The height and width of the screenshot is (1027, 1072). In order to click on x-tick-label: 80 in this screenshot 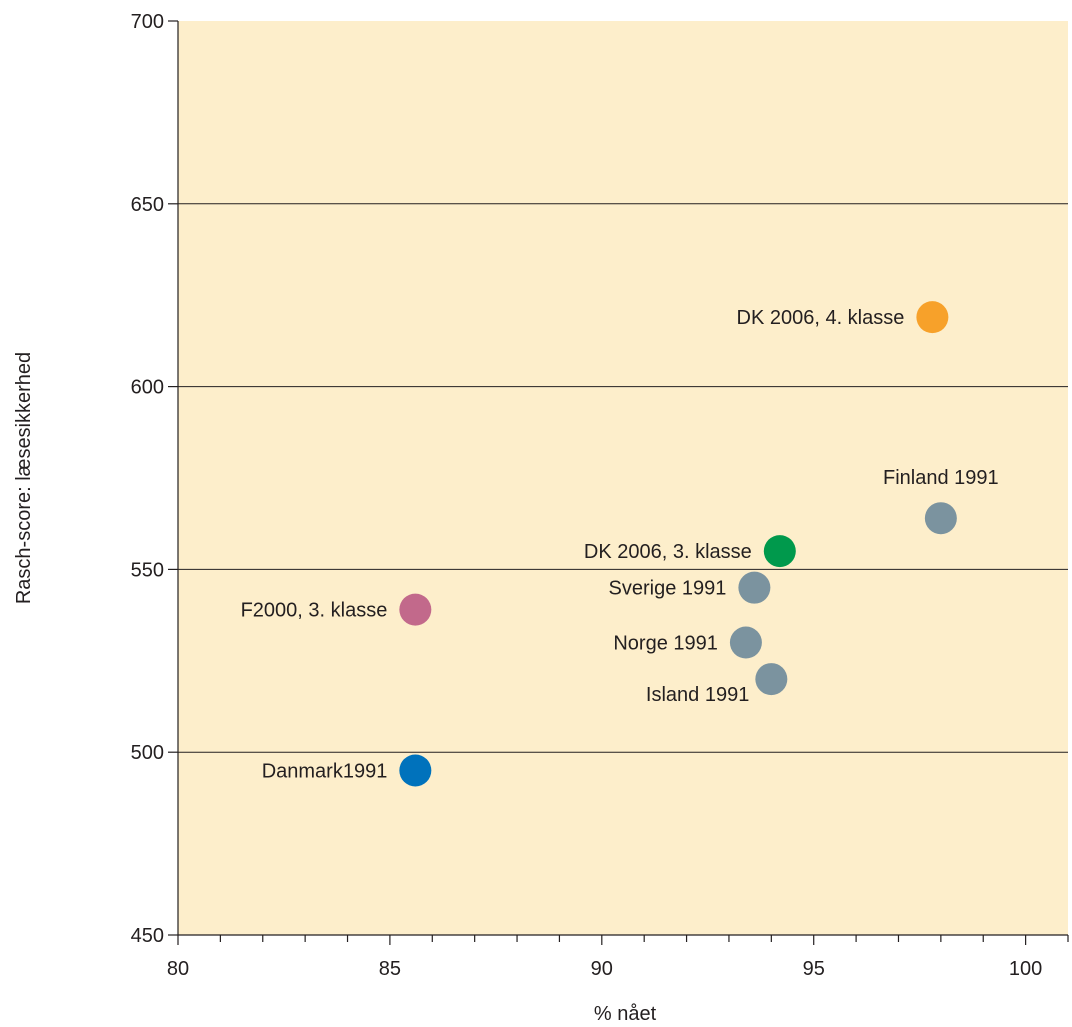, I will do `click(178, 969)`.